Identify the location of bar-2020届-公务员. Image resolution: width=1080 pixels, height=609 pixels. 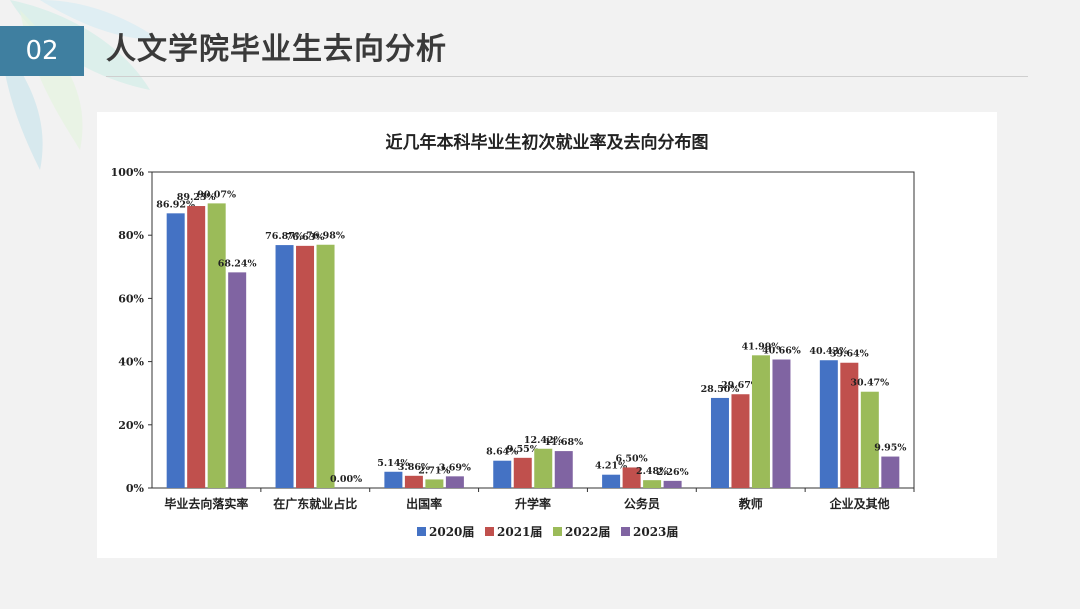
(611, 481).